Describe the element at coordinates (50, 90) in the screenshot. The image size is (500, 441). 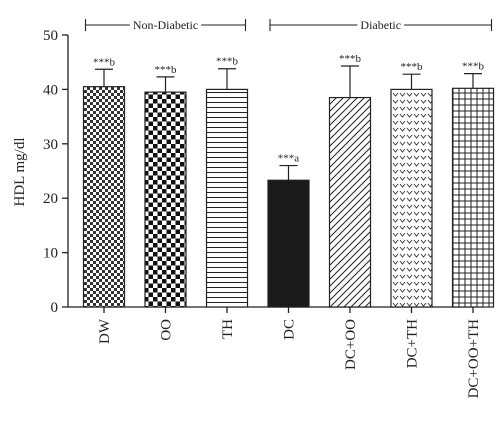
I see `y-tick-label: 40` at that location.